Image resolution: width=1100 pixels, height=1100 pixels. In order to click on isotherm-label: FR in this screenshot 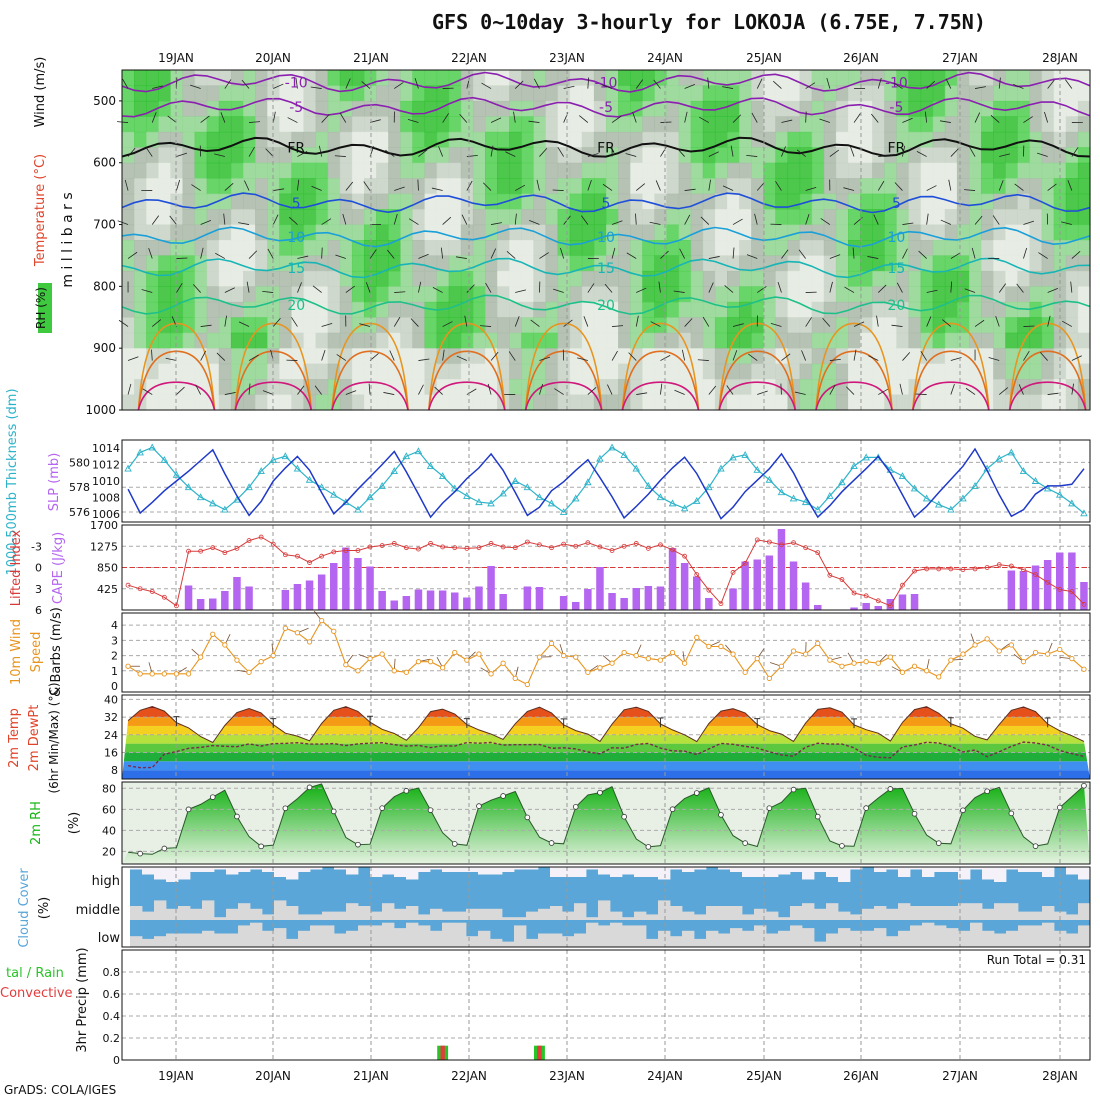, I will do `click(606, 148)`.